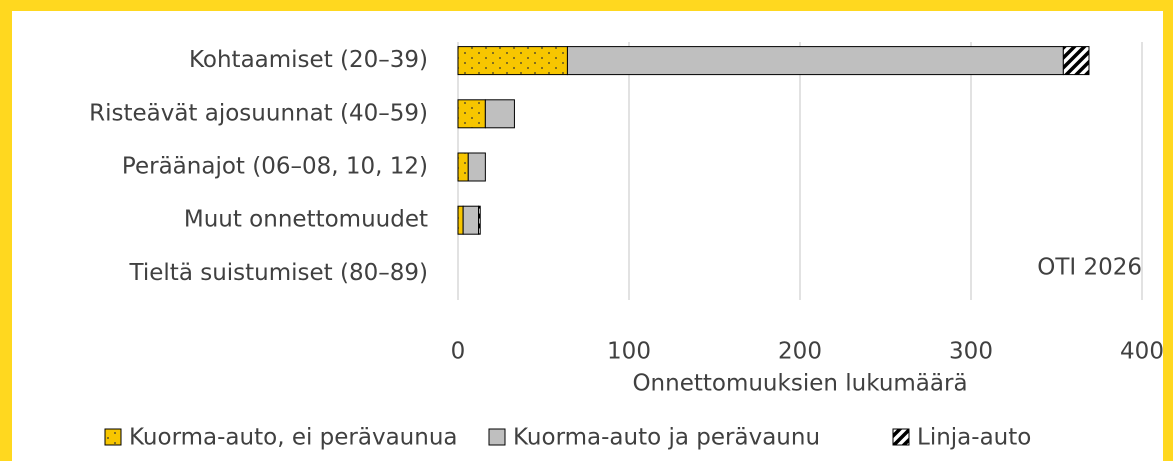  What do you see at coordinates (275, 167) in the screenshot?
I see `y-tick-label: Peräänajot (06–08, 10, 12)` at bounding box center [275, 167].